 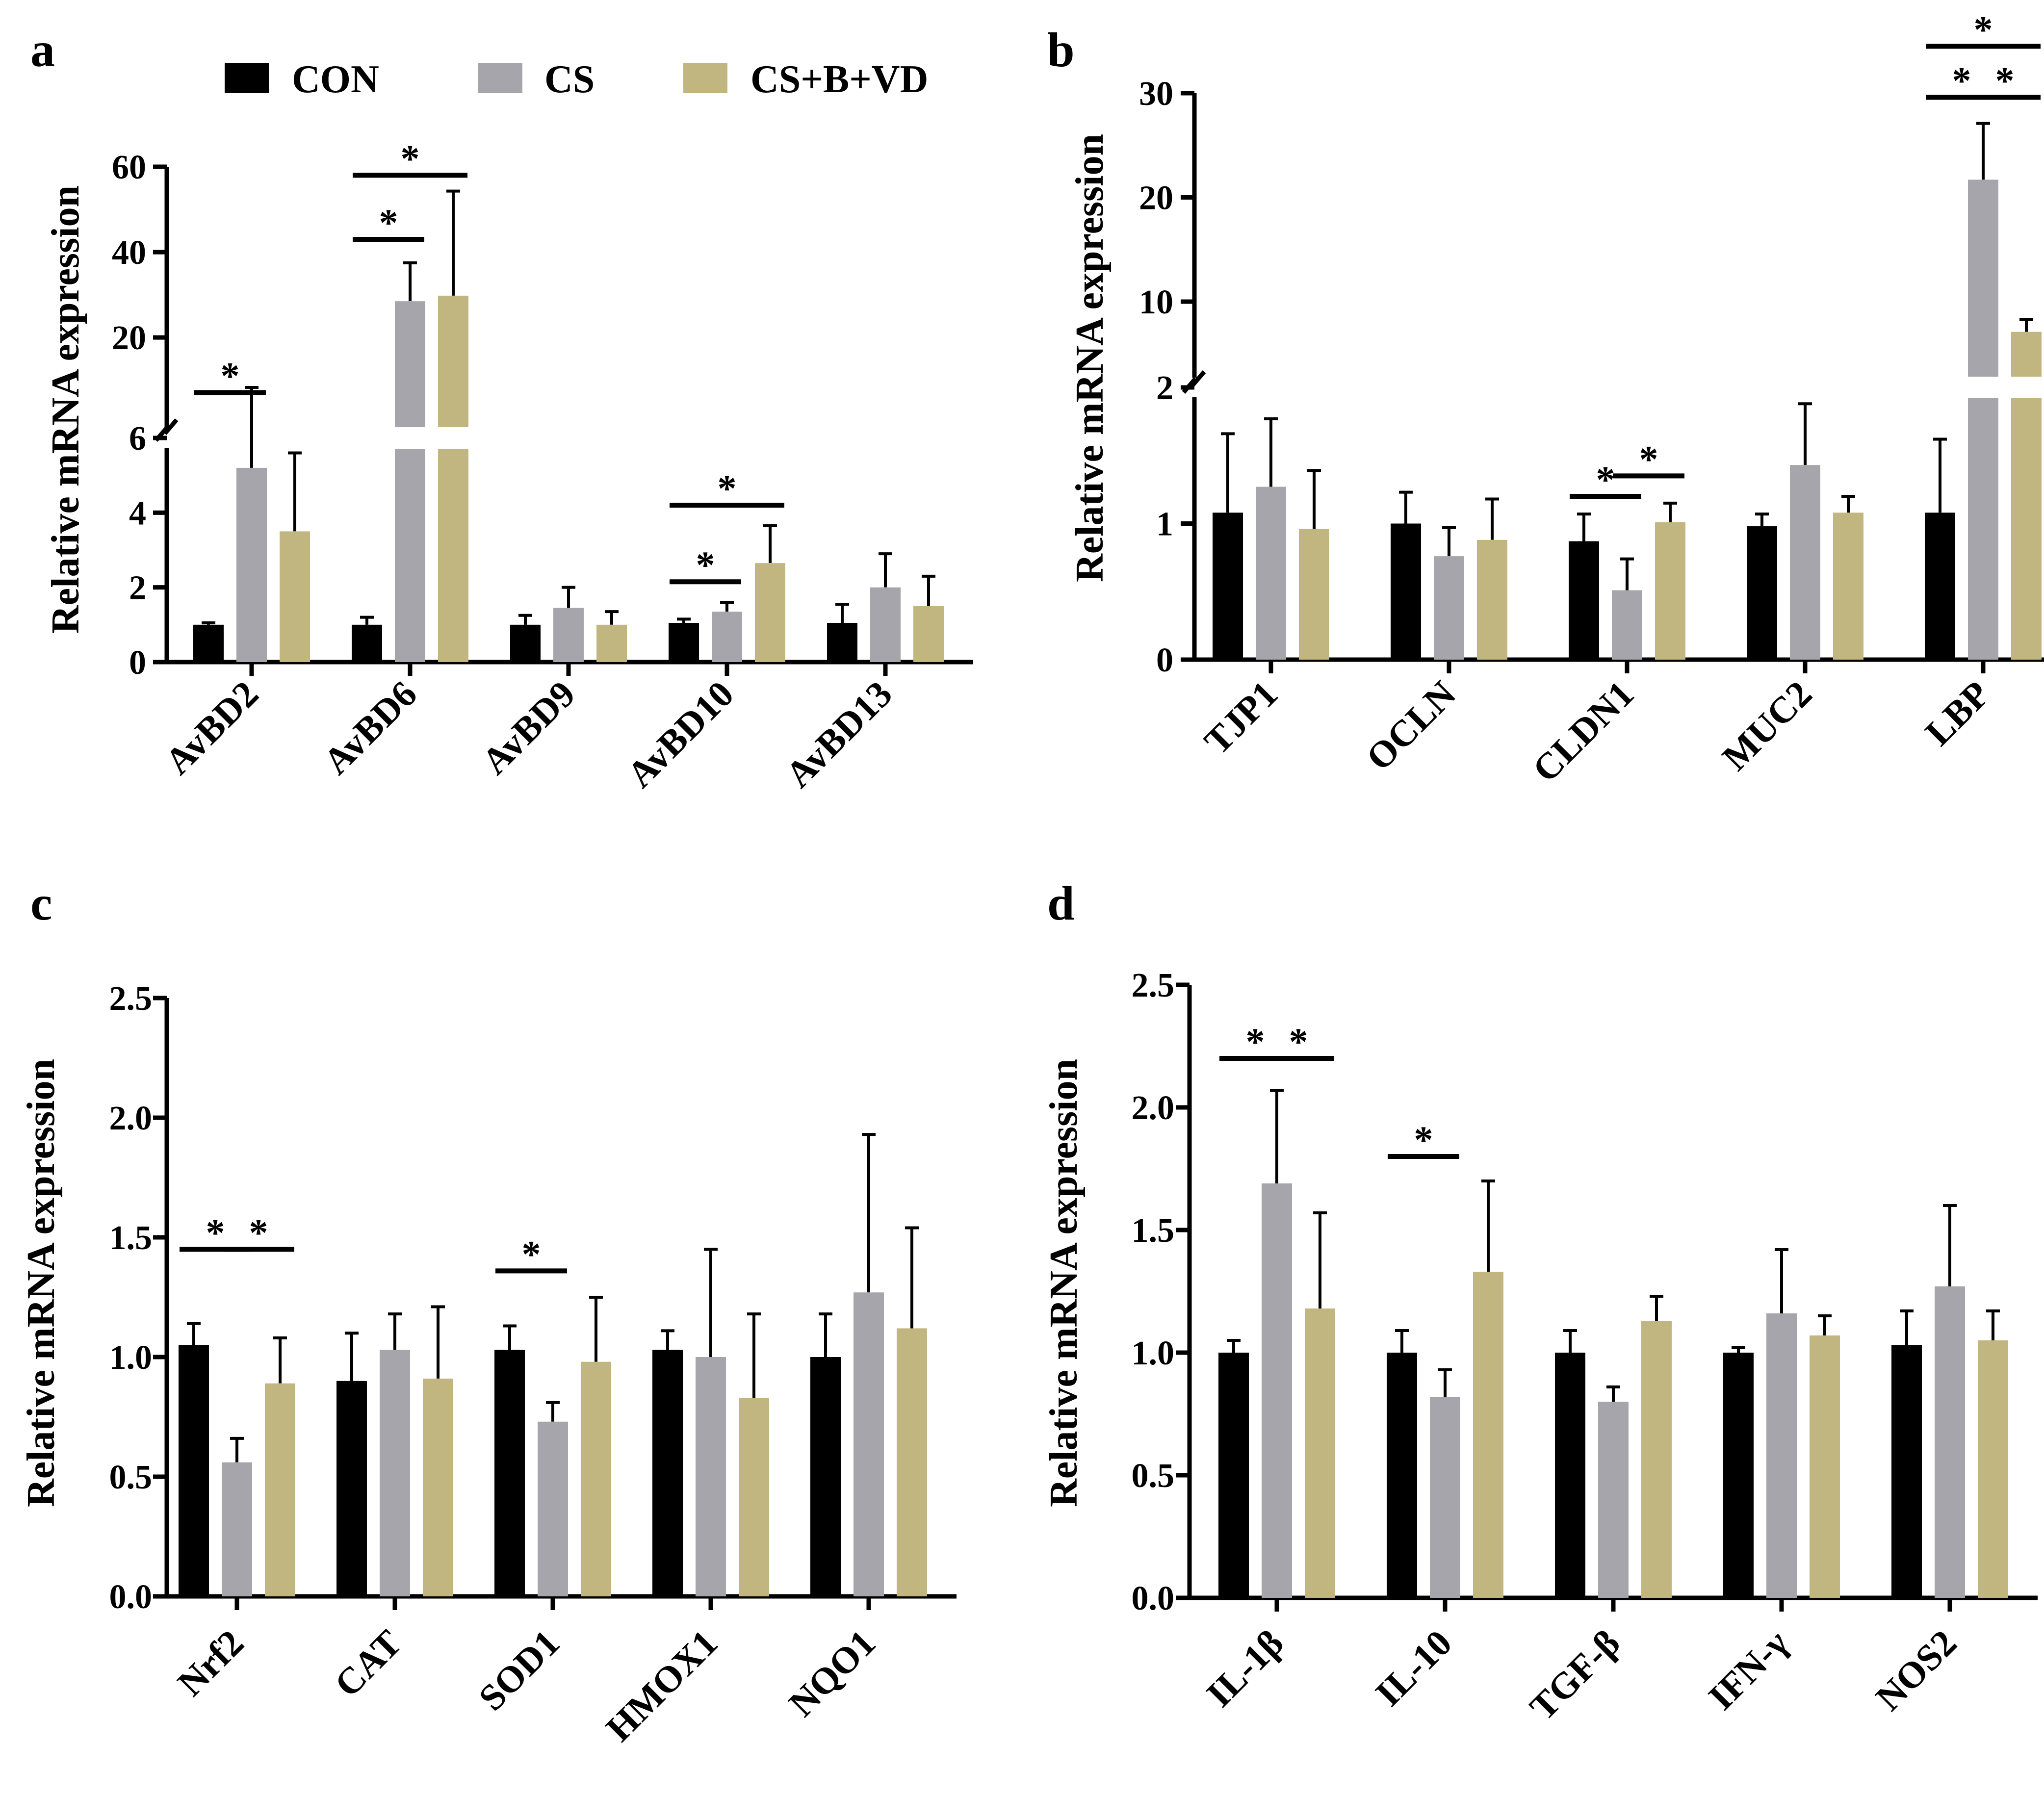 What do you see at coordinates (1156, 94) in the screenshot?
I see `panel-b-y-tick-label: 30` at bounding box center [1156, 94].